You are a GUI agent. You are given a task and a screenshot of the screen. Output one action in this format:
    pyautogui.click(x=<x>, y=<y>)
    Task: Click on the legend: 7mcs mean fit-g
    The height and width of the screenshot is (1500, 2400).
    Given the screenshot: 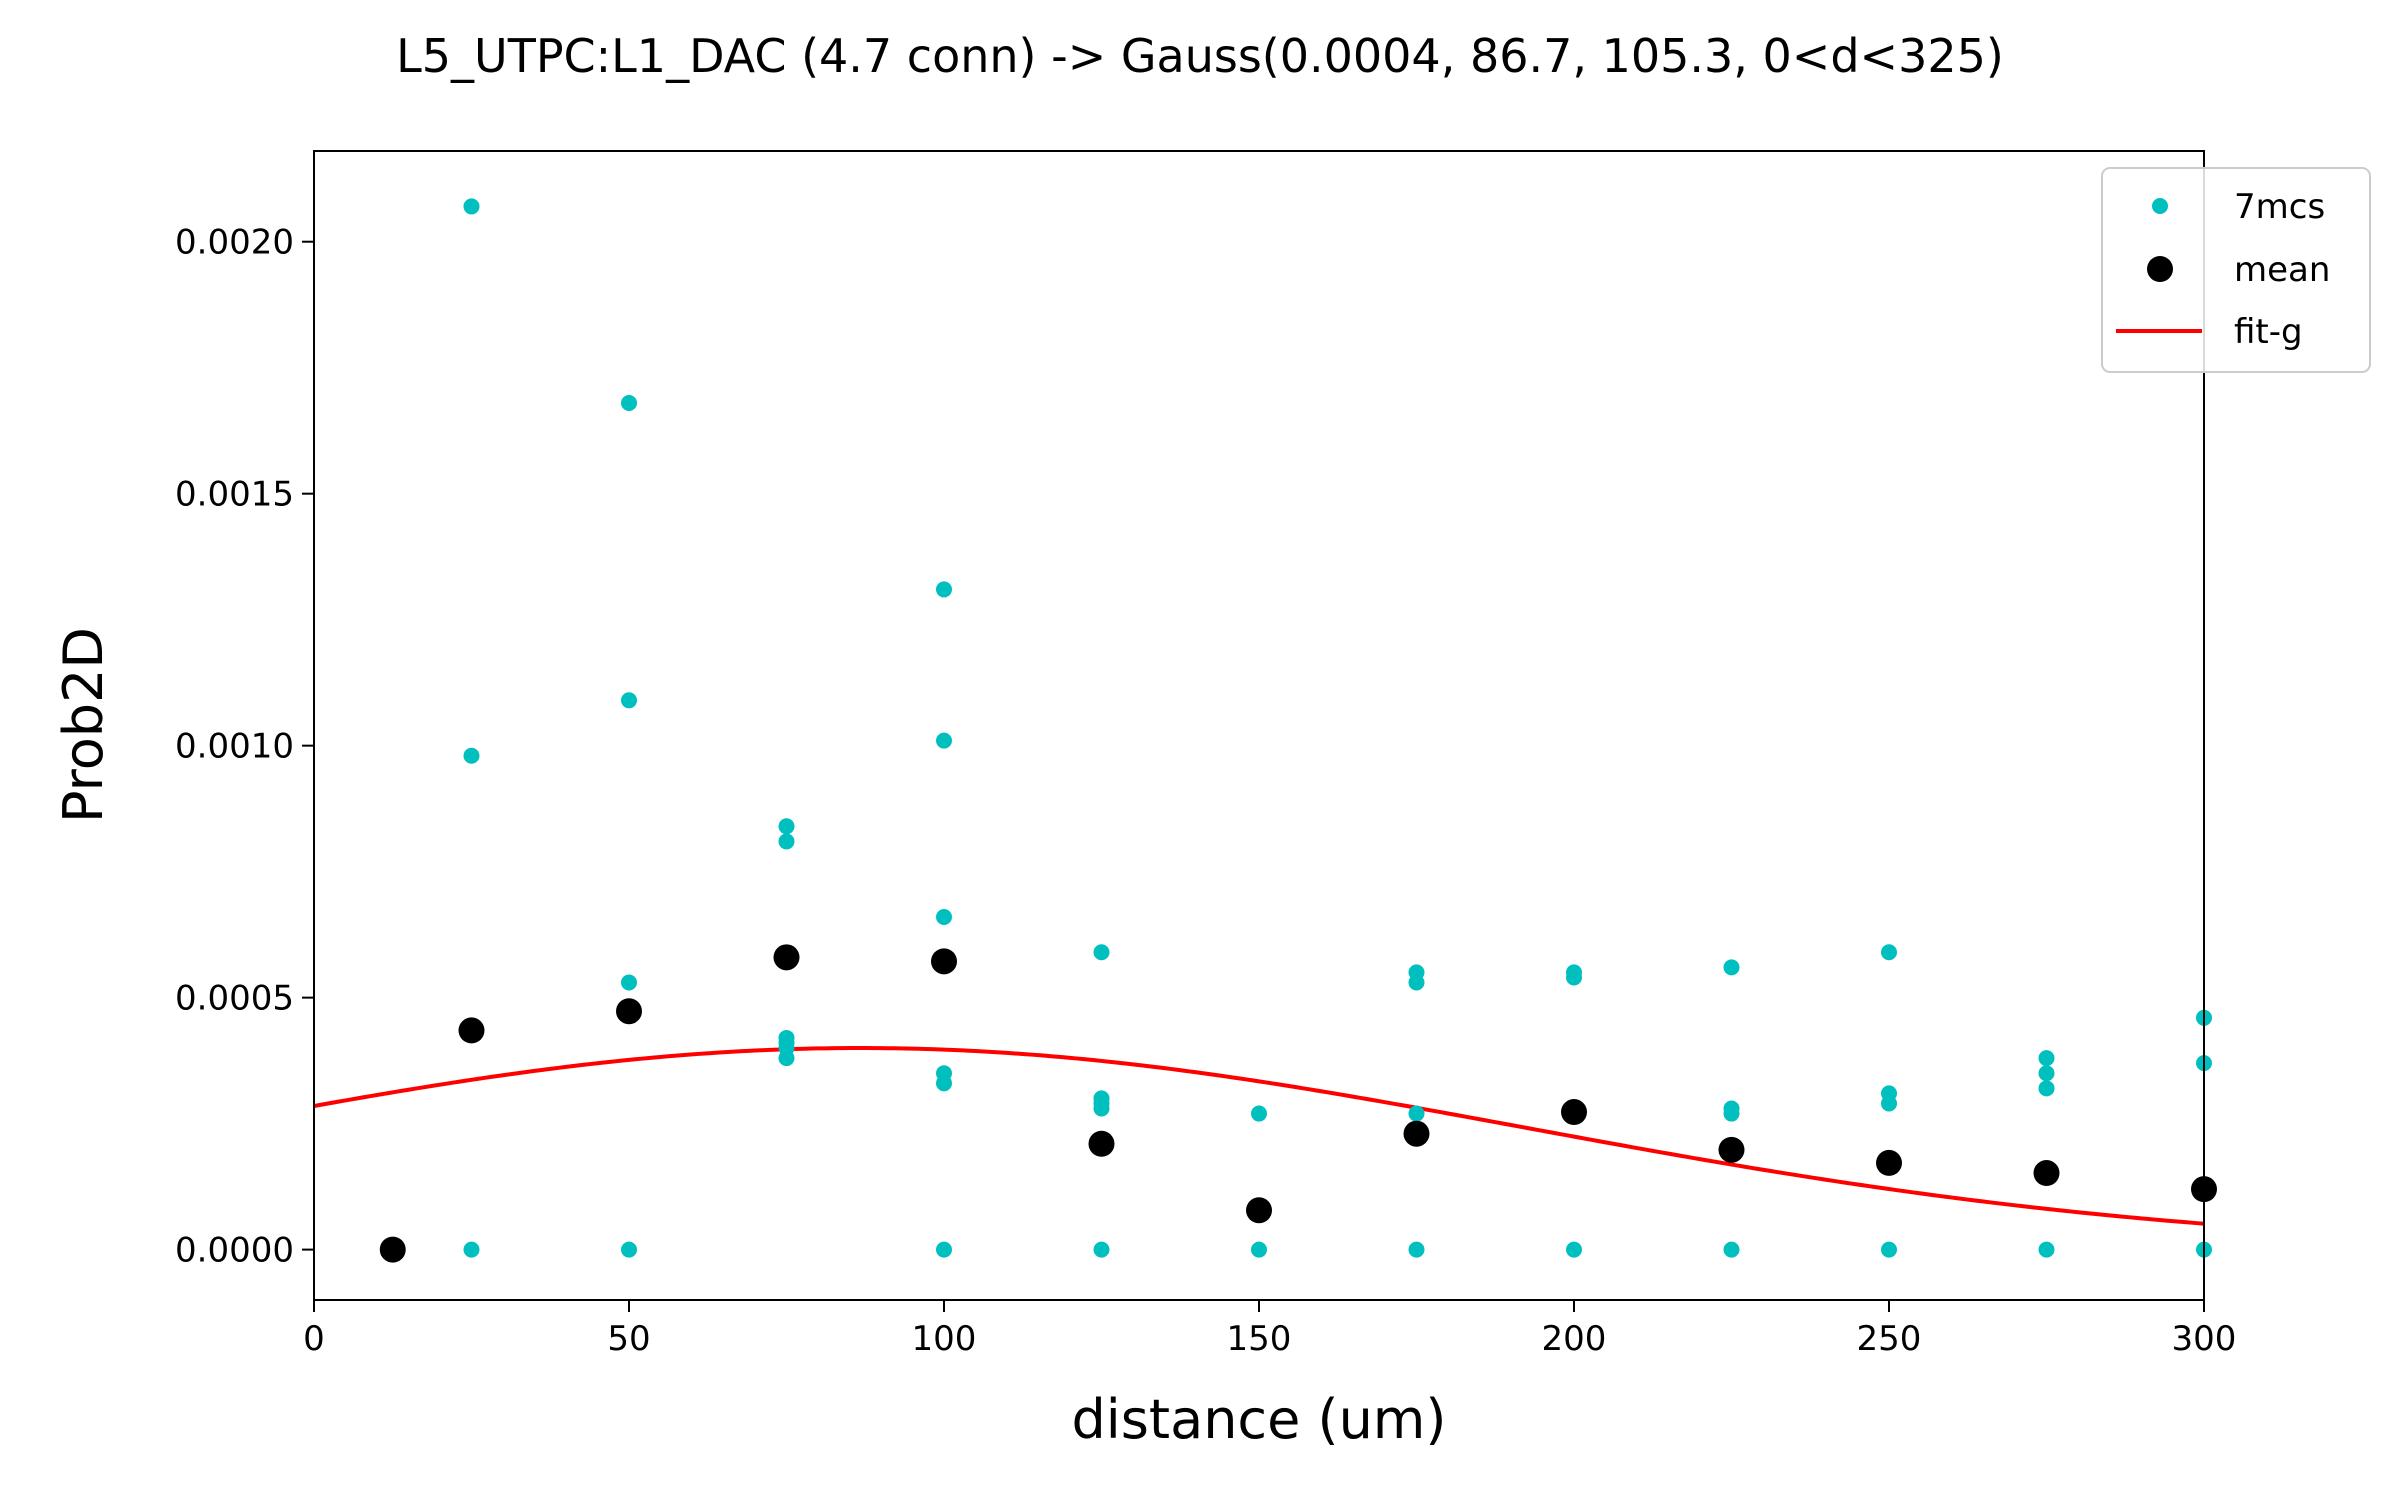 What is the action you would take?
    pyautogui.click(x=2236, y=270)
    